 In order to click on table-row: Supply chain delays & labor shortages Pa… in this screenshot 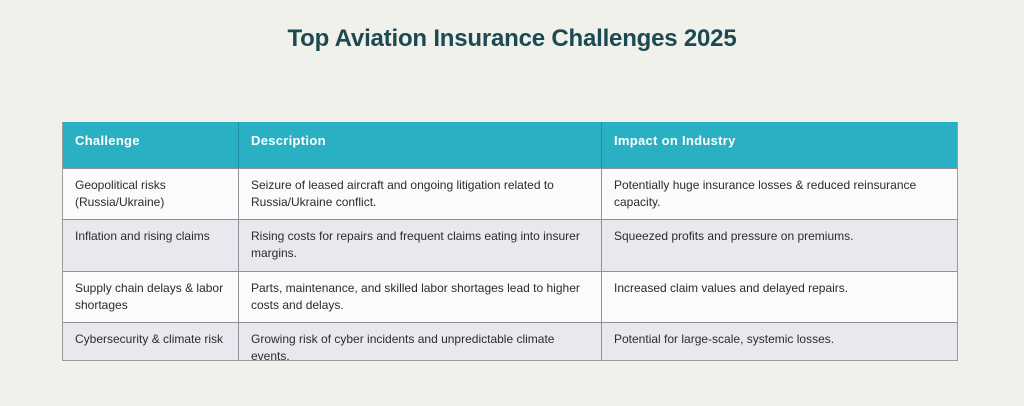, I will do `click(510, 296)`.